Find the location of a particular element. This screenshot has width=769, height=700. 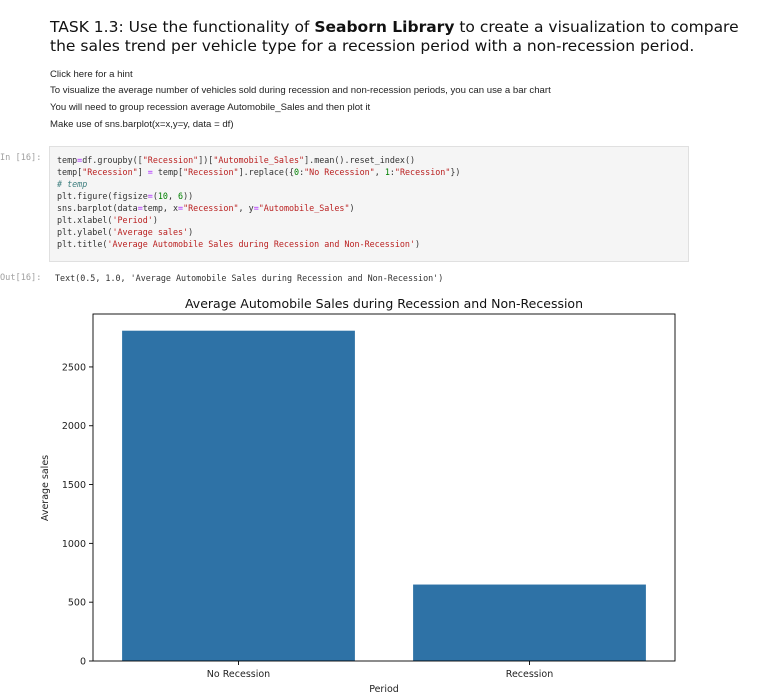

x-tick-label: No Recession is located at coordinates (238, 674).